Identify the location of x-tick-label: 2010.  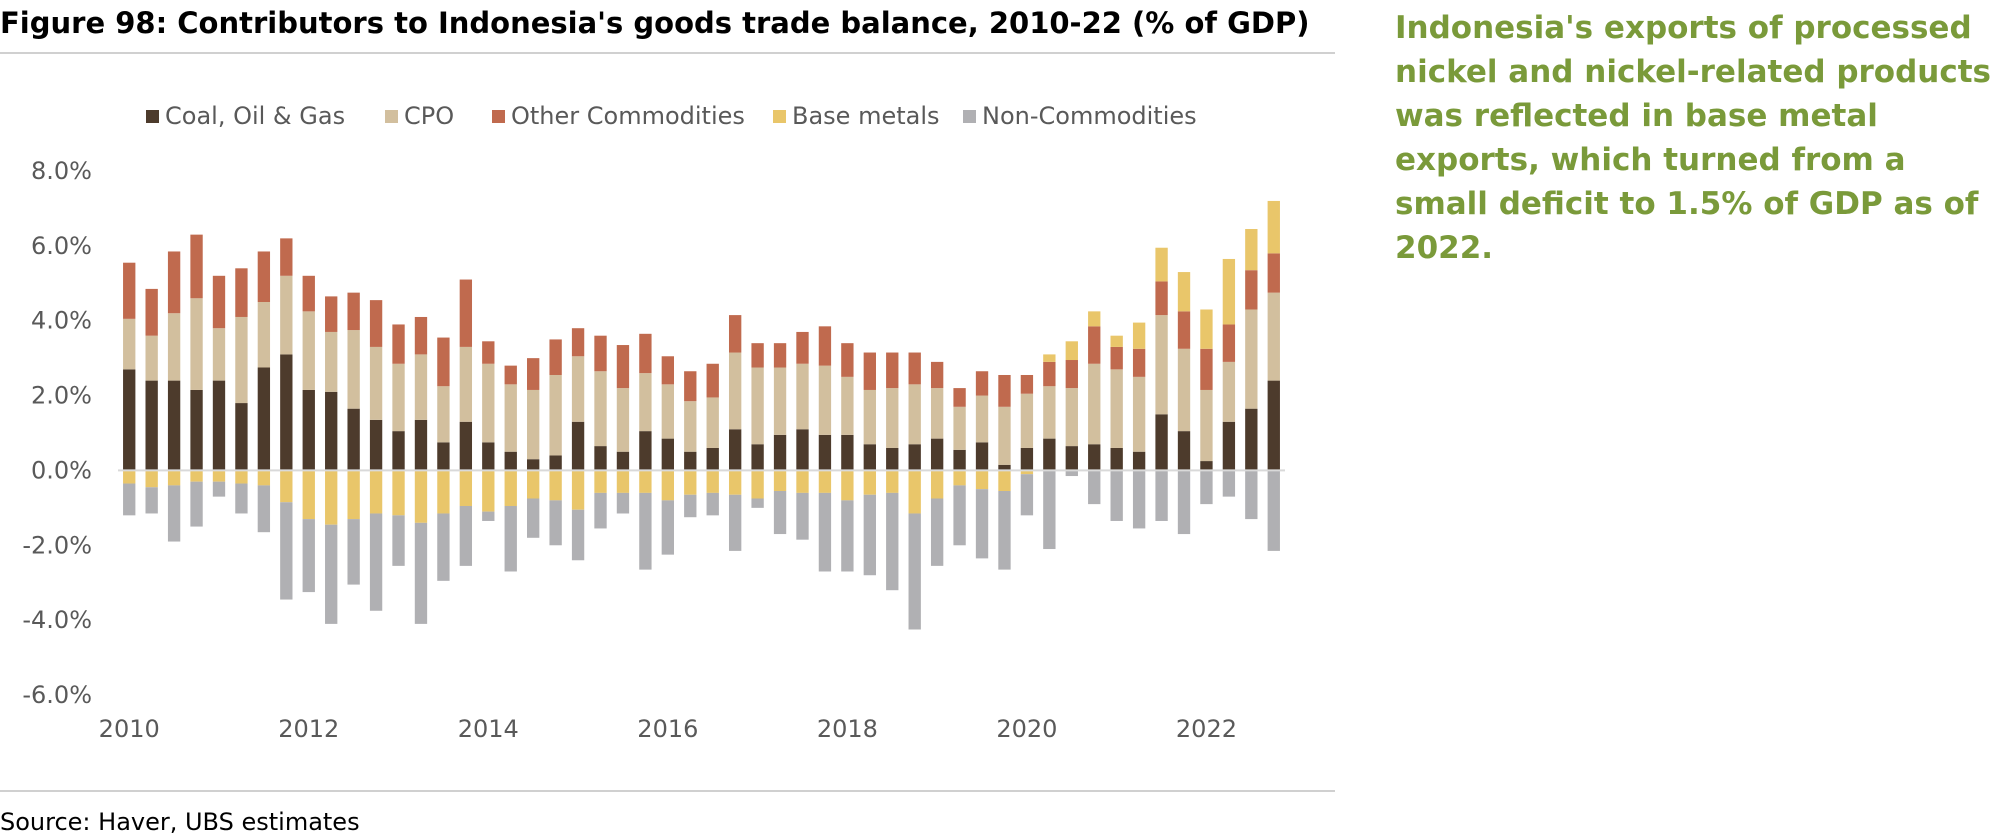
(129, 729).